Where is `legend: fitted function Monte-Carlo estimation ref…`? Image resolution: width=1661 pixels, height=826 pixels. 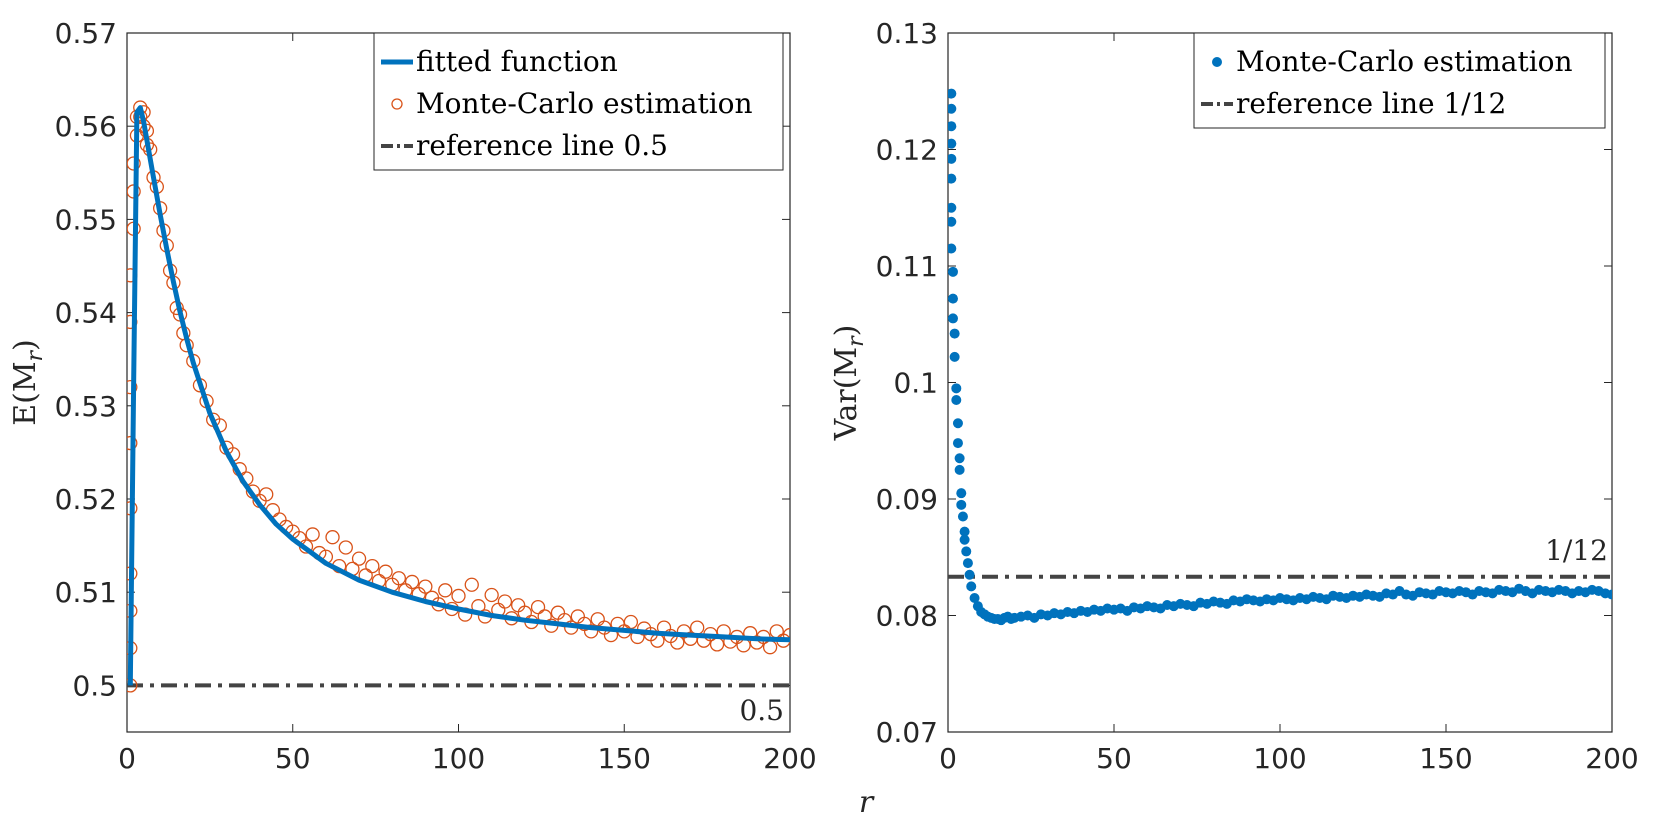 legend: fitted function Monte-Carlo estimation ref… is located at coordinates (578, 101).